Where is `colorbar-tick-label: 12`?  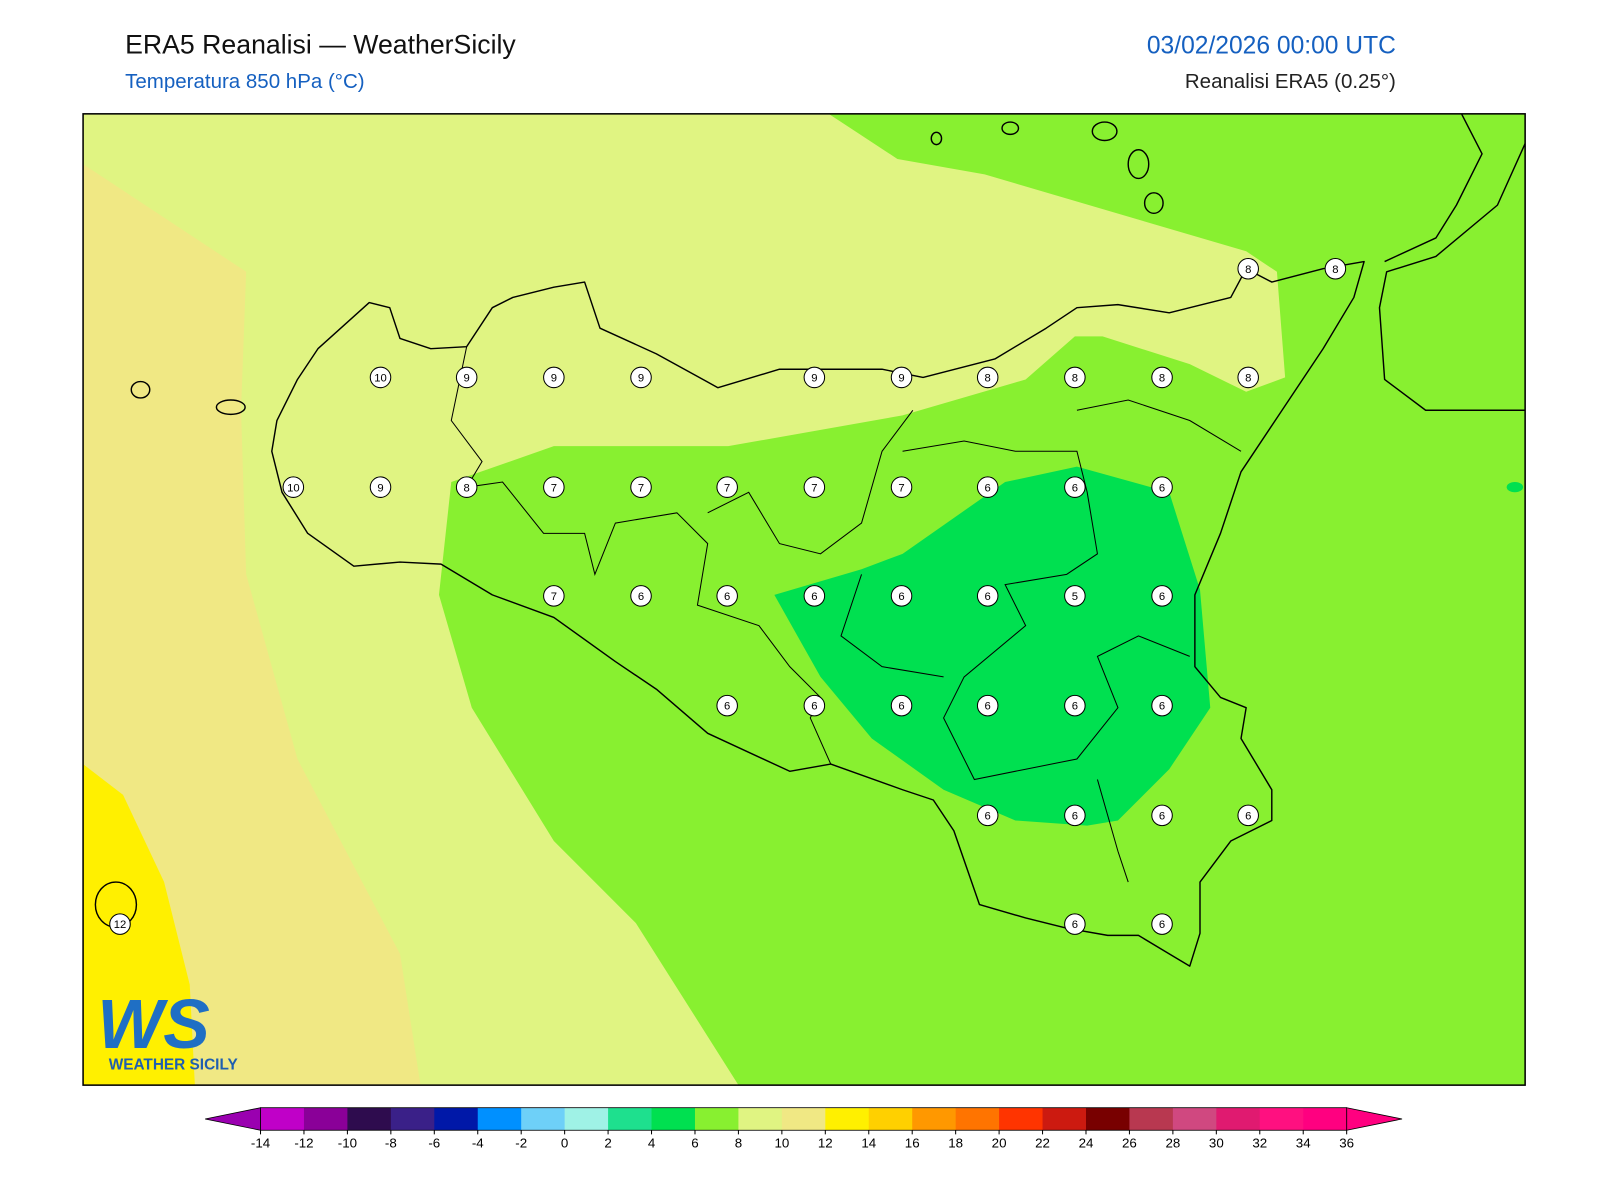
colorbar-tick-label: 12 is located at coordinates (825, 1143).